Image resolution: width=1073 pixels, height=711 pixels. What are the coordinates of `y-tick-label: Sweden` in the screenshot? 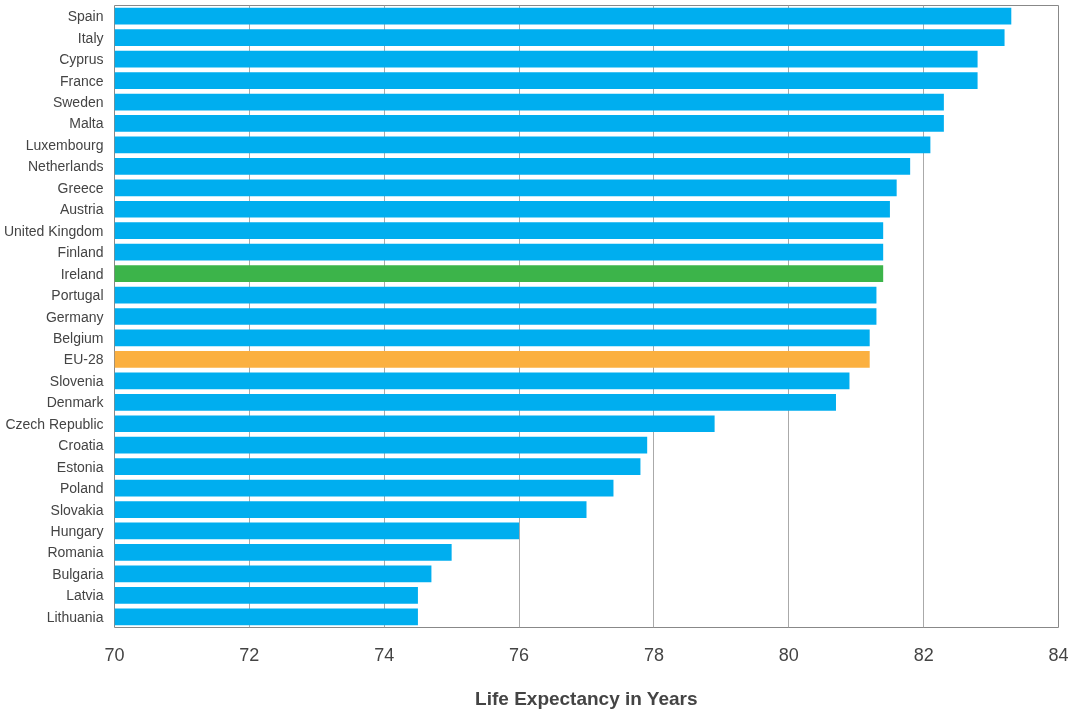 It's located at (78, 102).